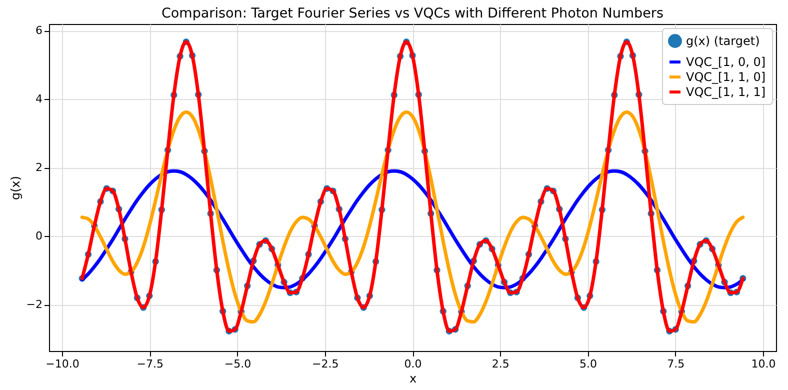 Image resolution: width=788 pixels, height=390 pixels. I want to click on x-tick-label: −5.0, so click(238, 364).